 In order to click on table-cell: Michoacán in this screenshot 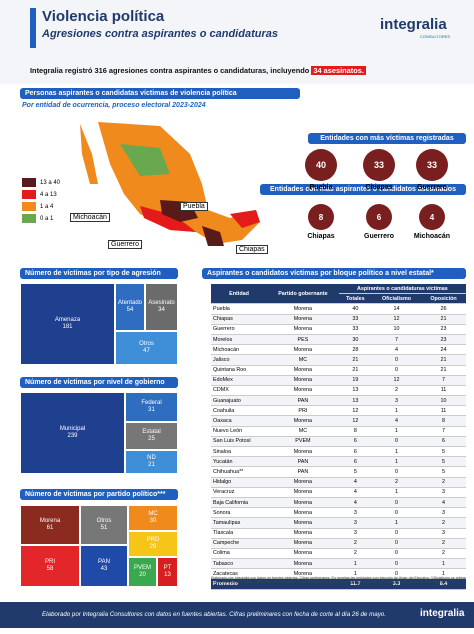, I will do `click(239, 350)`.